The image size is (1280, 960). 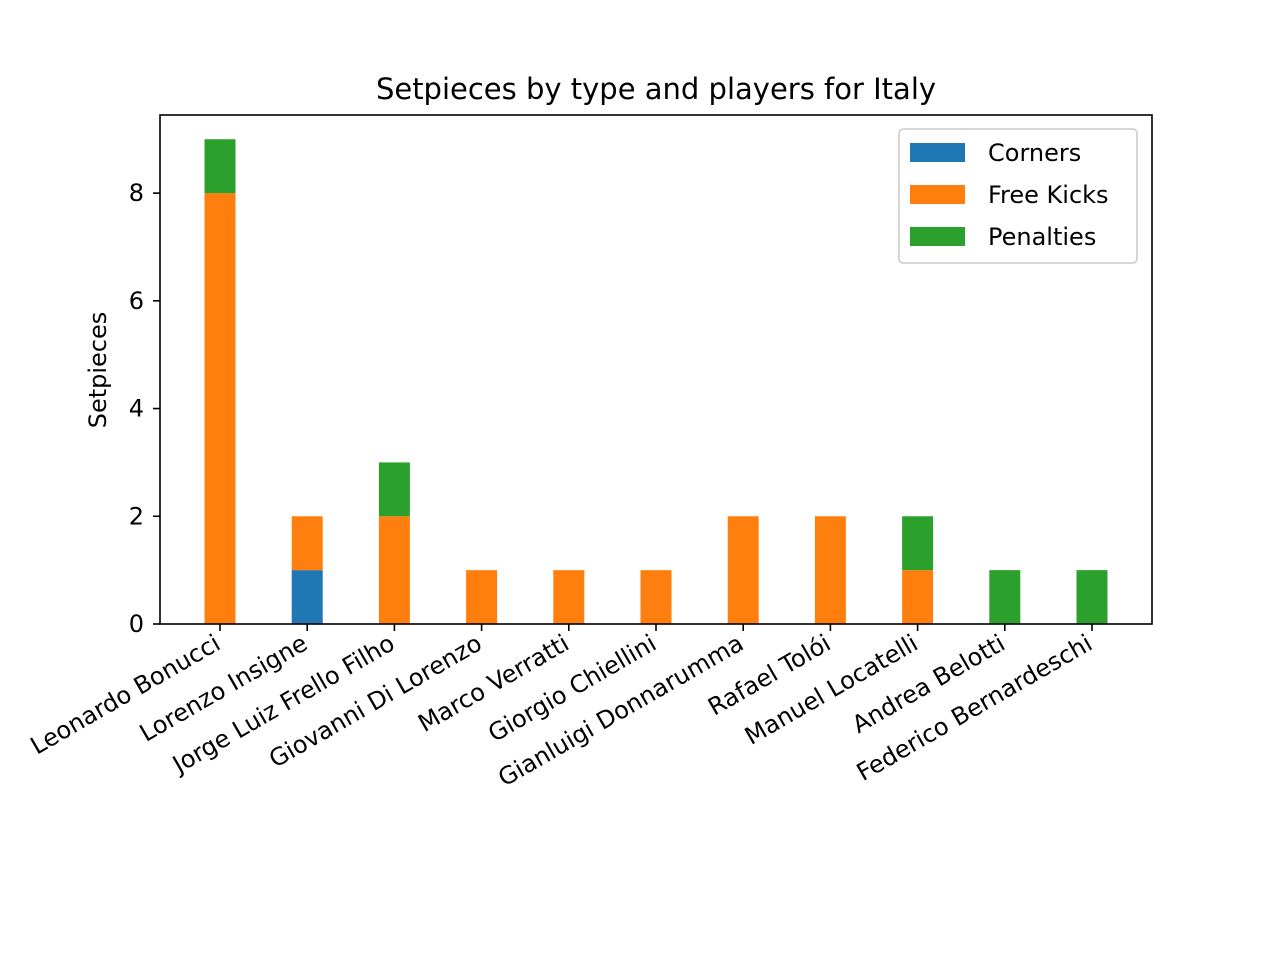 I want to click on y-tick-label: 2, so click(x=136, y=516).